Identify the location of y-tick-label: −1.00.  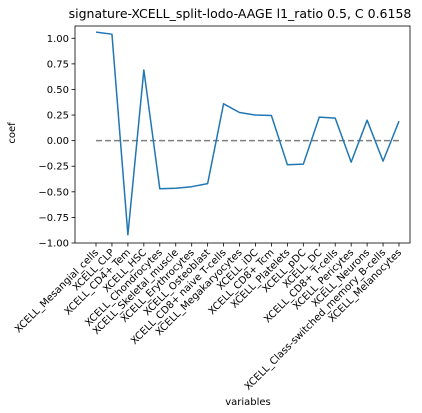
(53, 244).